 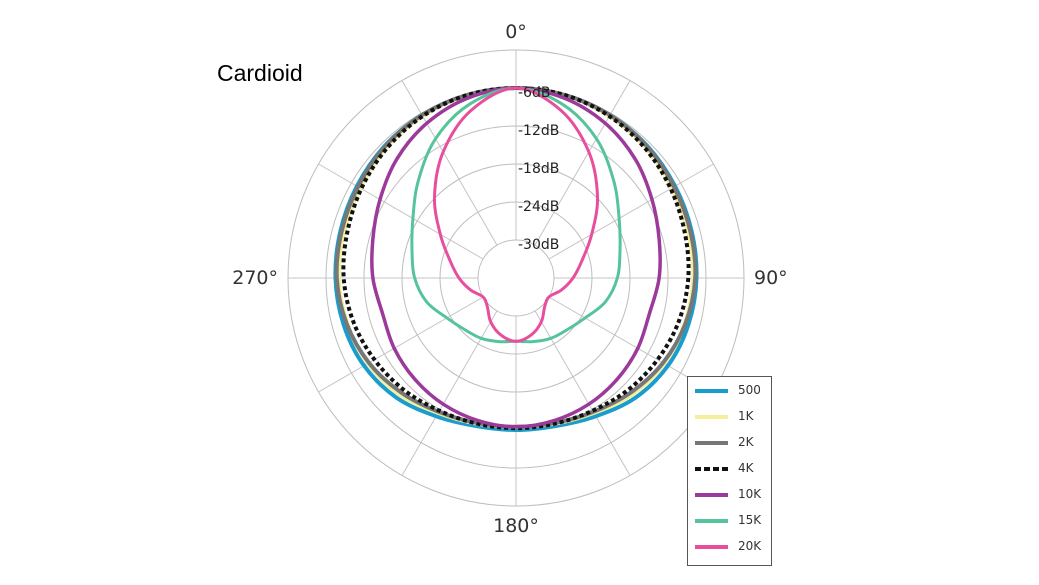 I want to click on legend-label: 10K, so click(x=750, y=494).